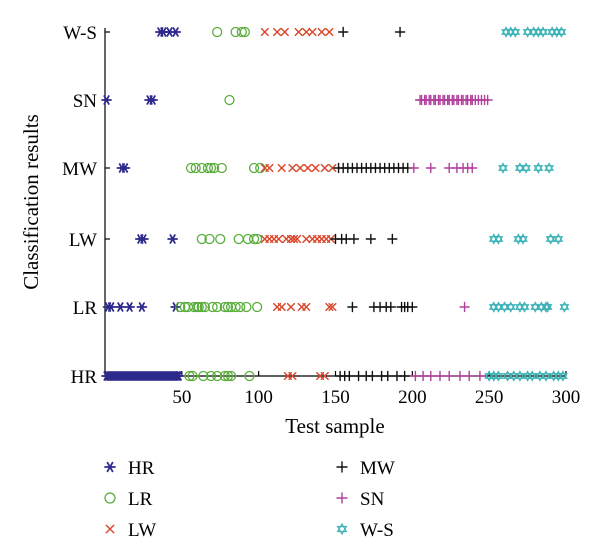 The height and width of the screenshot is (557, 600). I want to click on y-tick-label: HR, so click(84, 377).